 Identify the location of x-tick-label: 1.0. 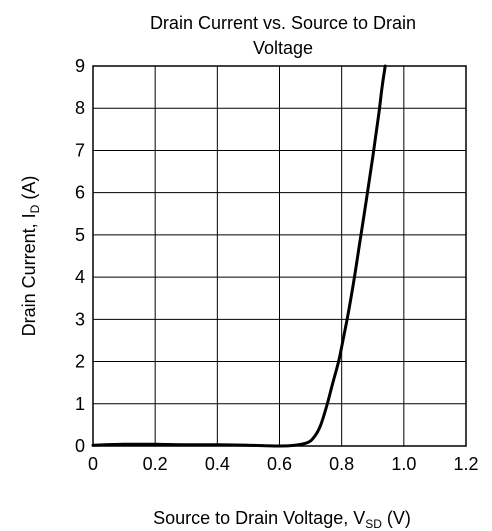
(403, 464).